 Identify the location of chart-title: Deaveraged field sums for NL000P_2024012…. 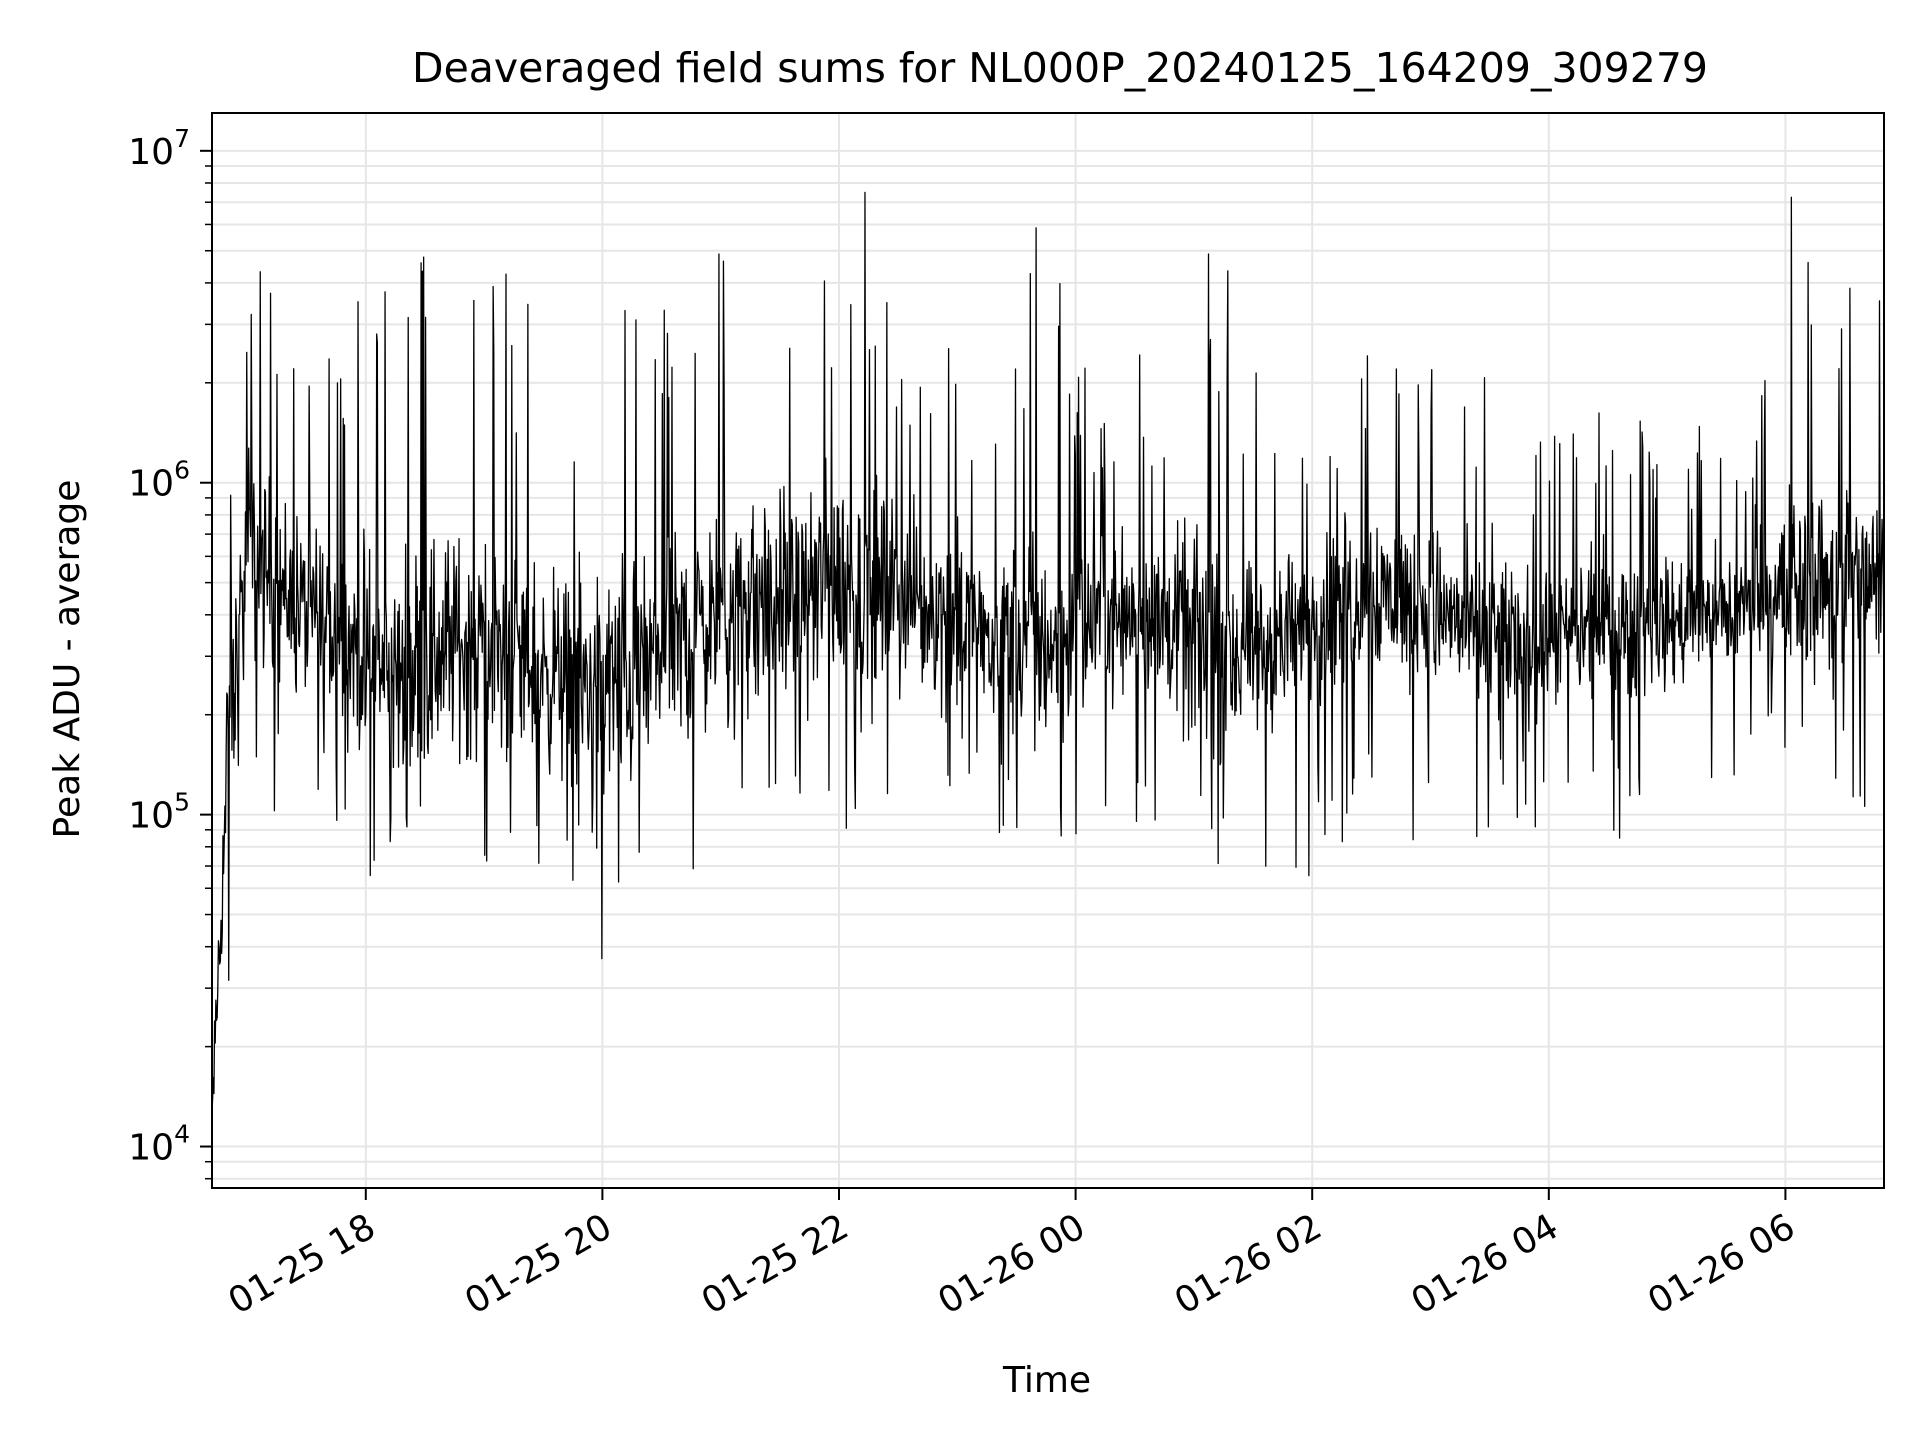
(1060, 68).